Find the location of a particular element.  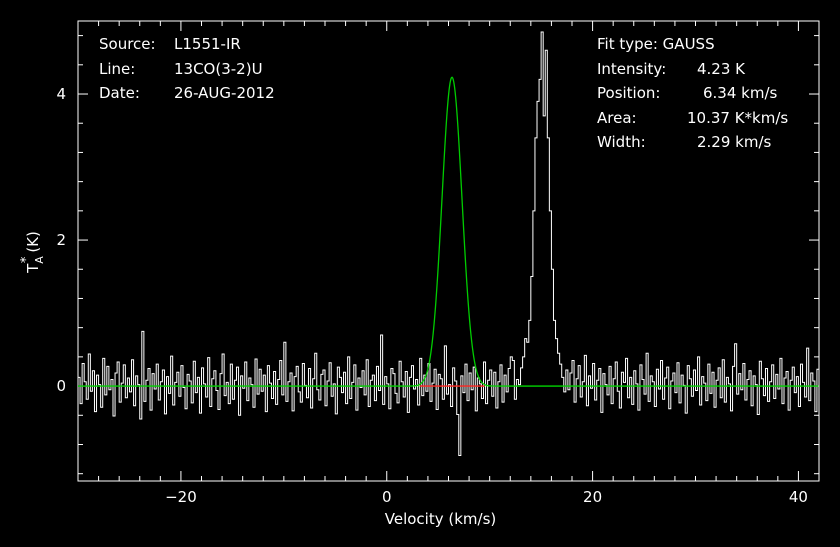

y-tick-label: 4 is located at coordinates (61, 94).